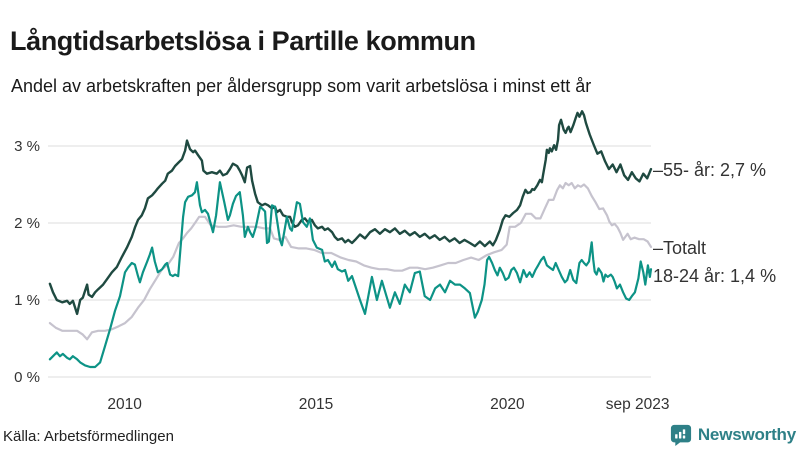  I want to click on x-axis-label: 2010, so click(124, 404).